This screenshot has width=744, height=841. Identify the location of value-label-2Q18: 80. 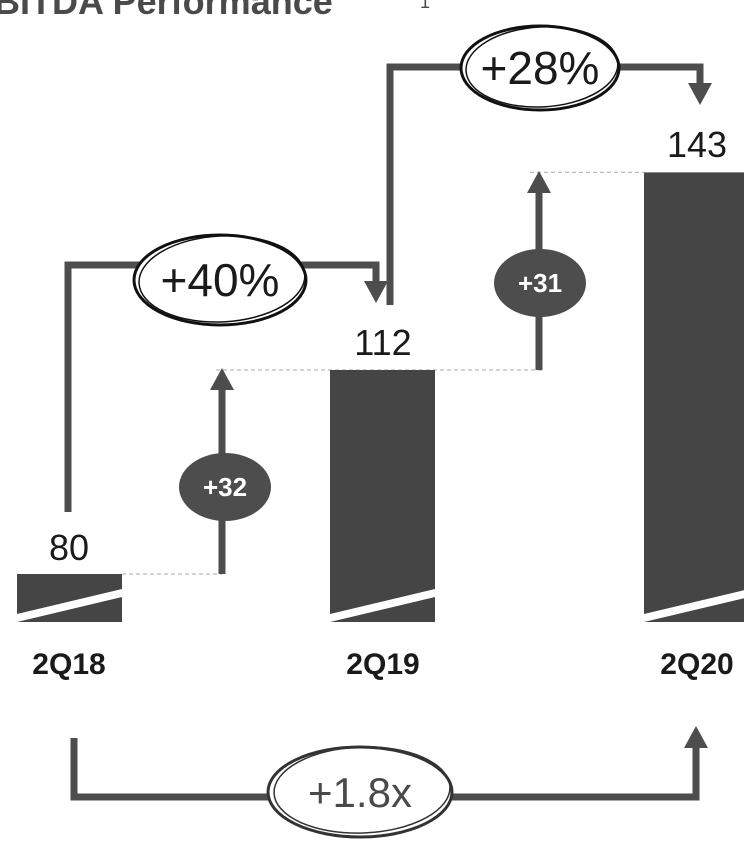
(69, 547).